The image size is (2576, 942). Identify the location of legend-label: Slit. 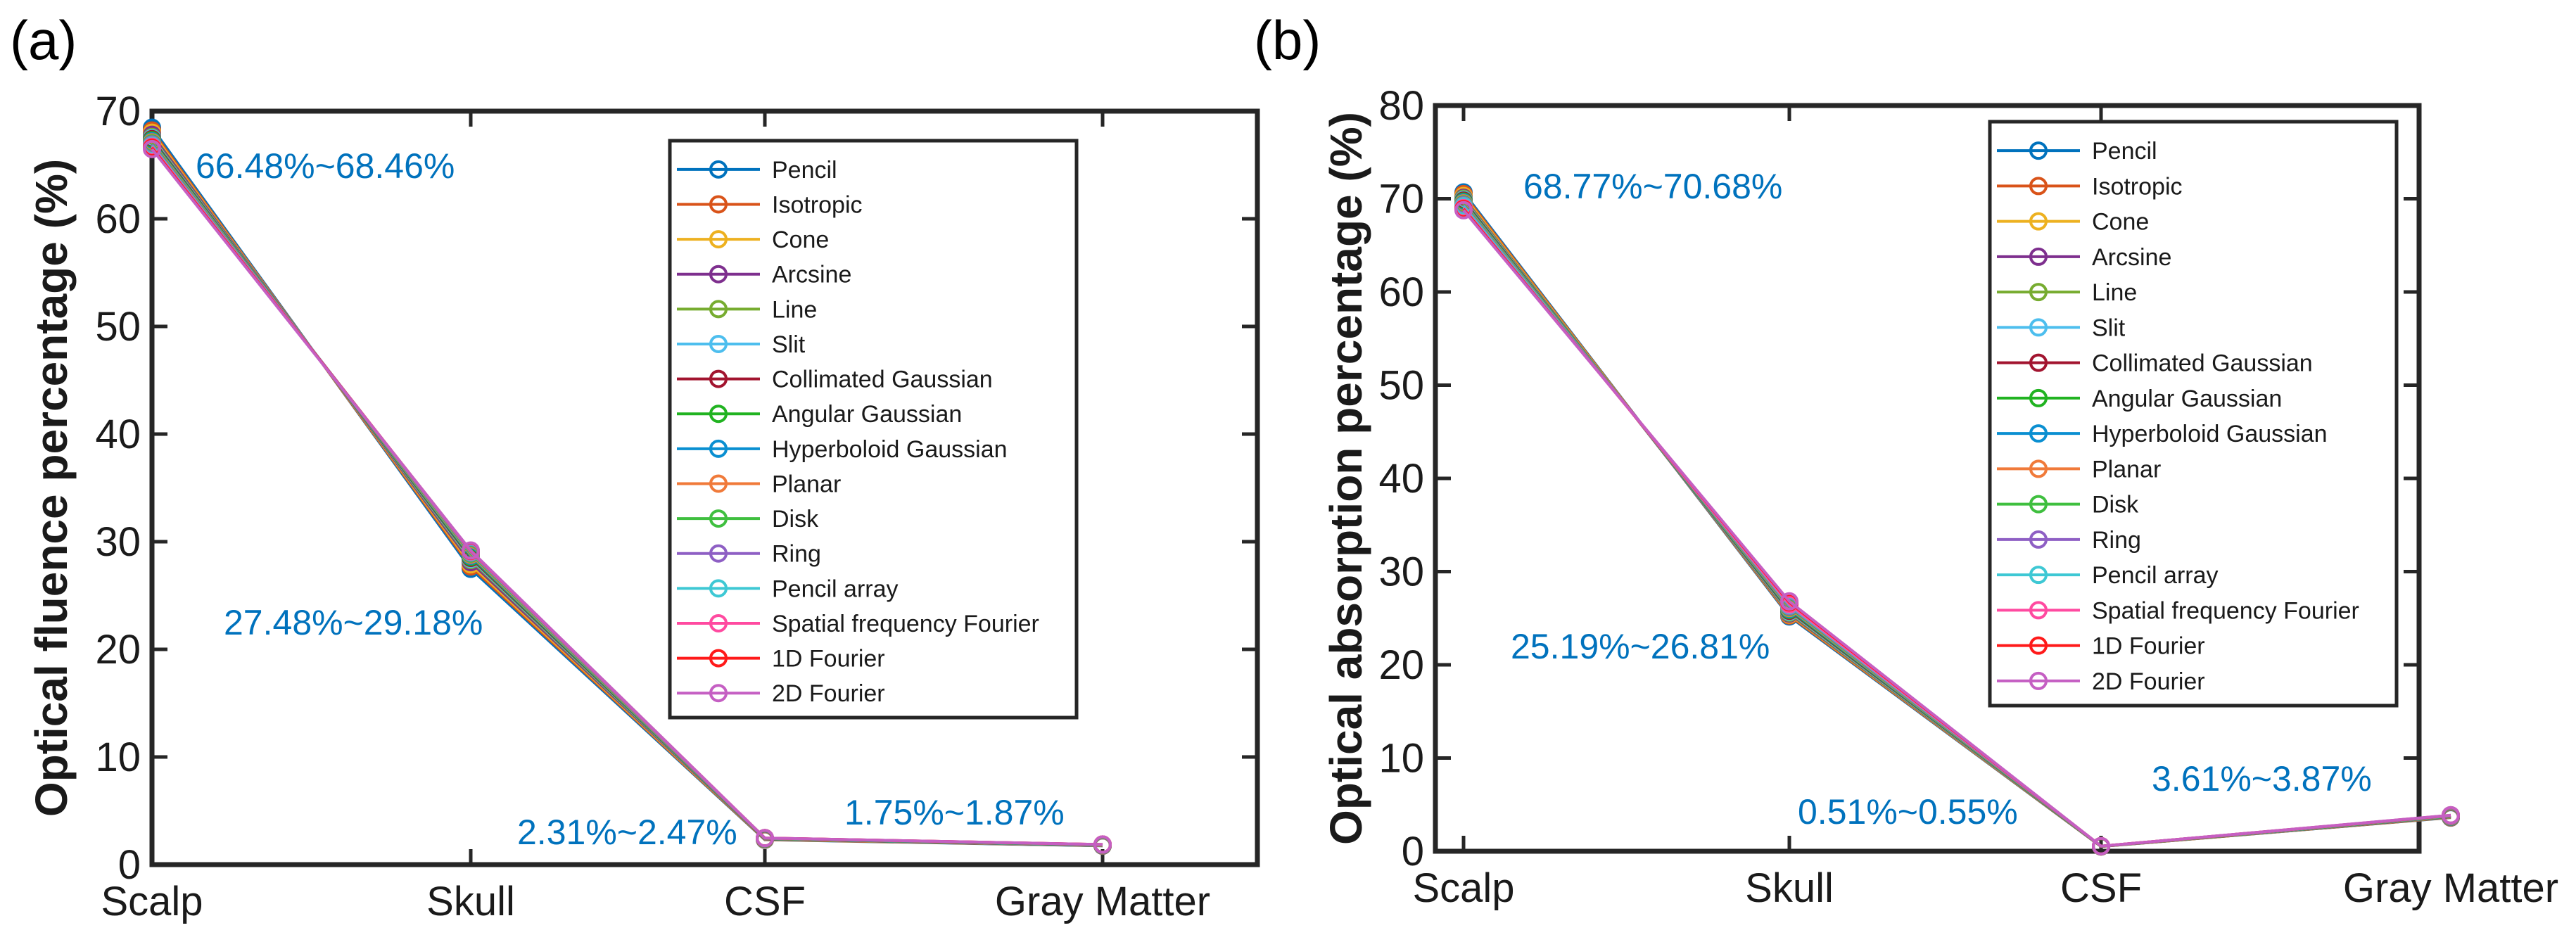
(2109, 327).